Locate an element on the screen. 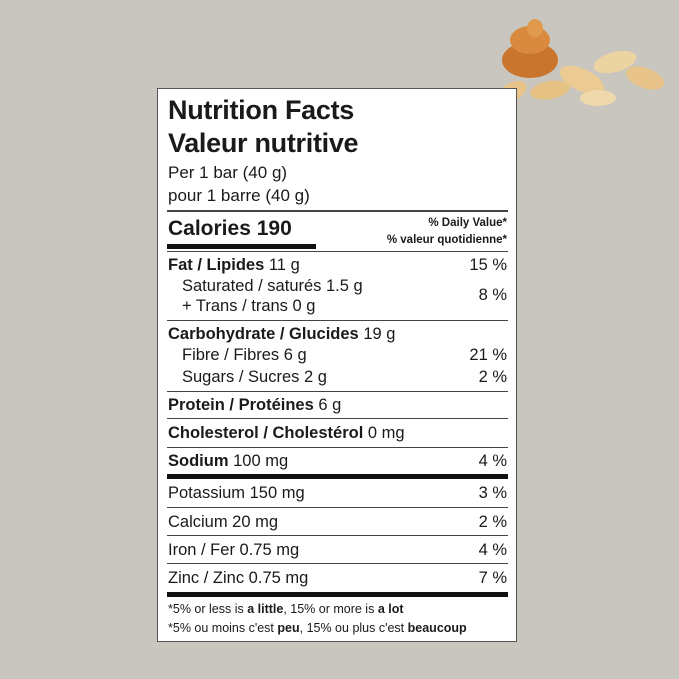 The width and height of the screenshot is (679, 679). cholesterol-amount: 0 mg is located at coordinates (386, 433).